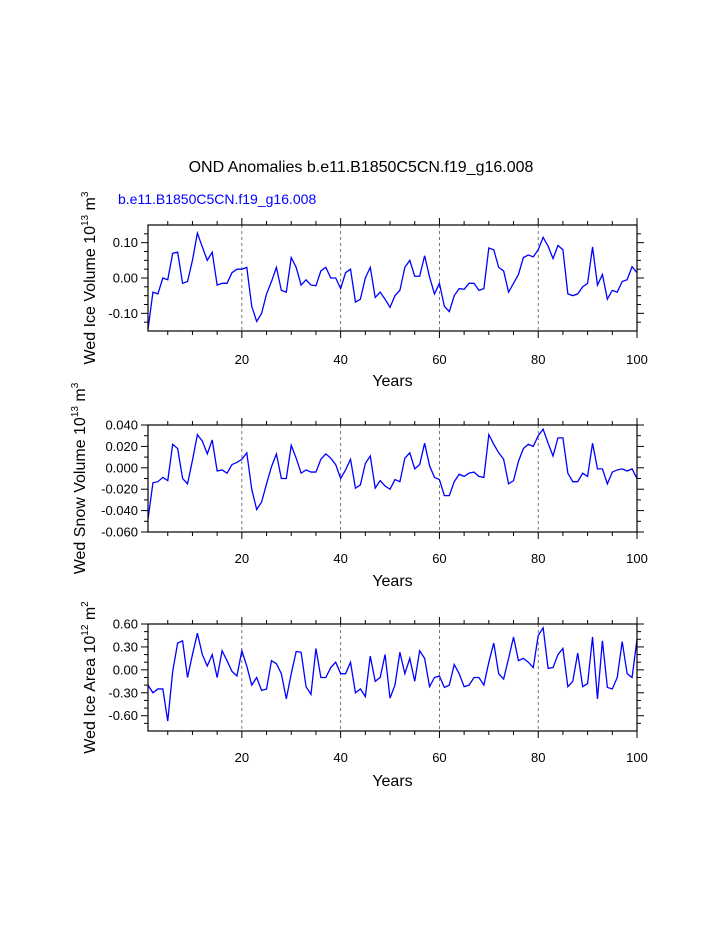 Image resolution: width=723 pixels, height=935 pixels. What do you see at coordinates (80, 495) in the screenshot?
I see `y-axis-title-base: Wed Snow Volume 10` at bounding box center [80, 495].